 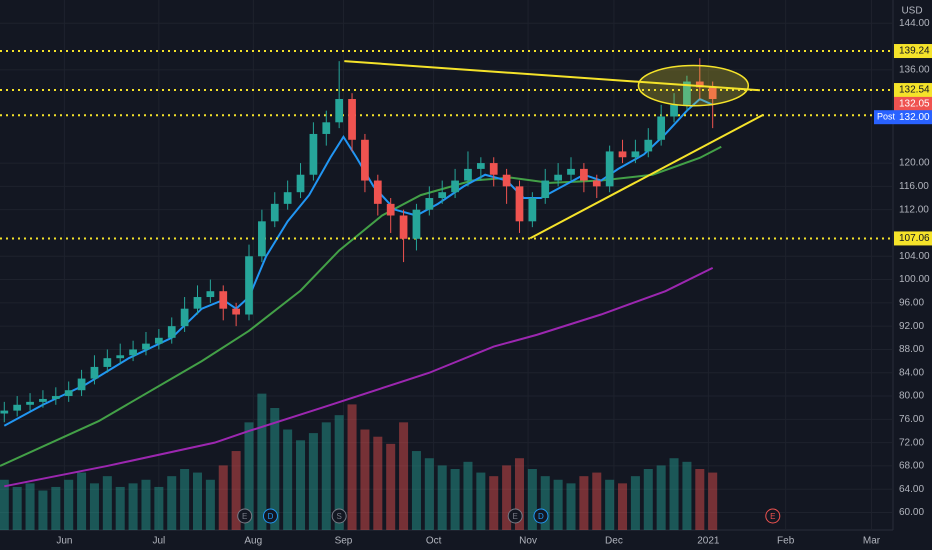 I want to click on event-label: S, so click(x=338, y=516).